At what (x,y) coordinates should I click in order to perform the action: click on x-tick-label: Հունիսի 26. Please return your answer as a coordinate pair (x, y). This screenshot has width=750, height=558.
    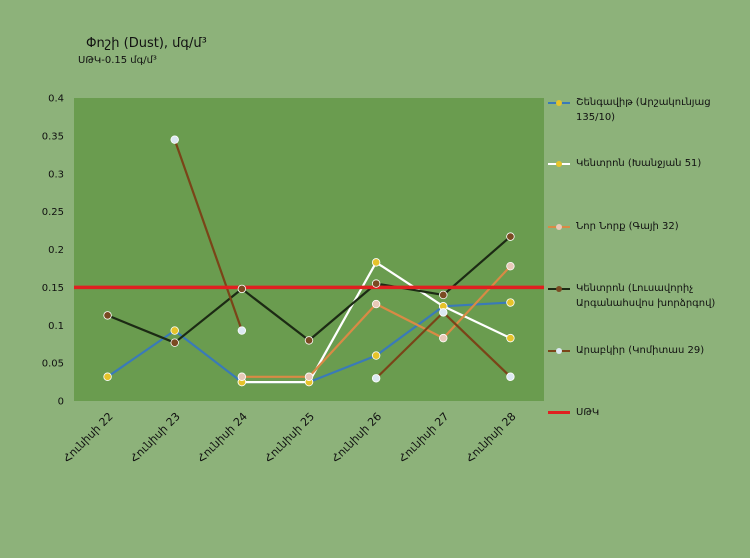
    Looking at the image, I should click on (356, 437).